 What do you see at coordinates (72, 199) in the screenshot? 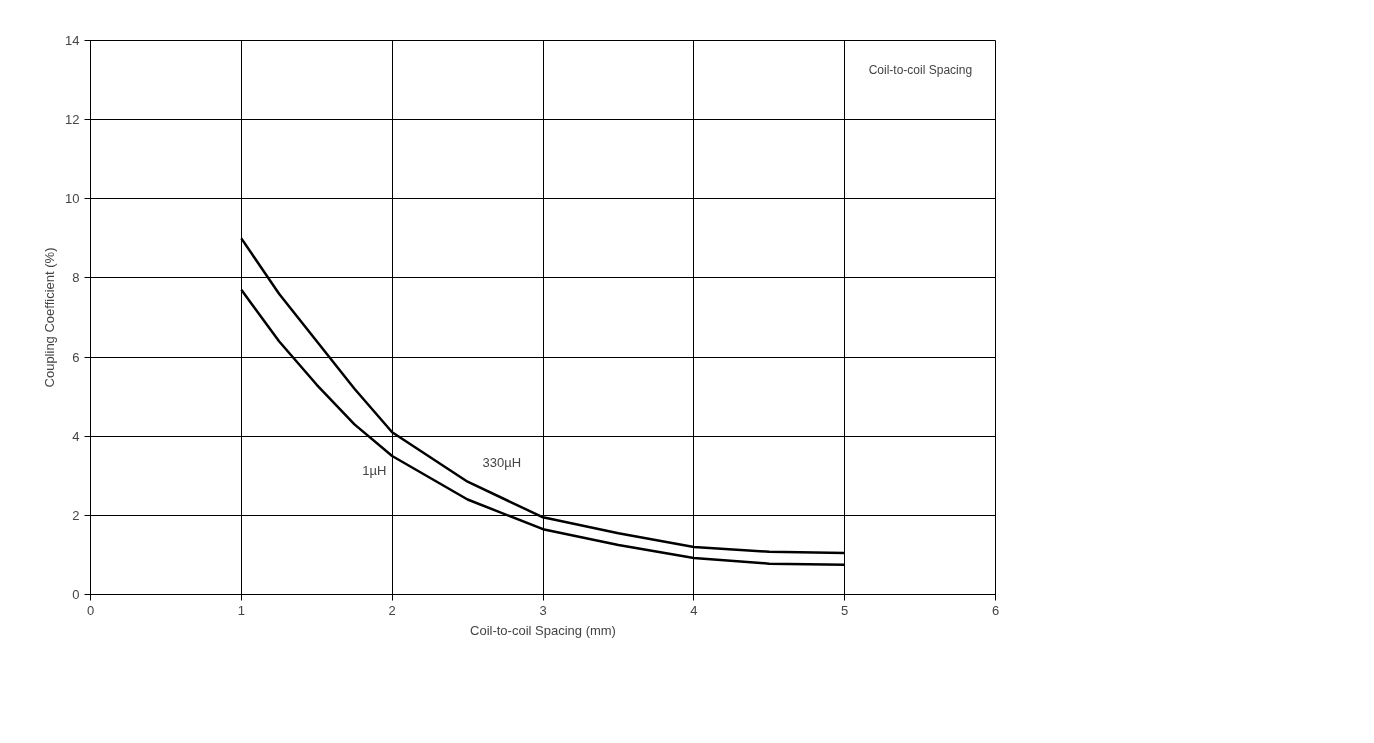
I see `y-tick-label: 10` at bounding box center [72, 199].